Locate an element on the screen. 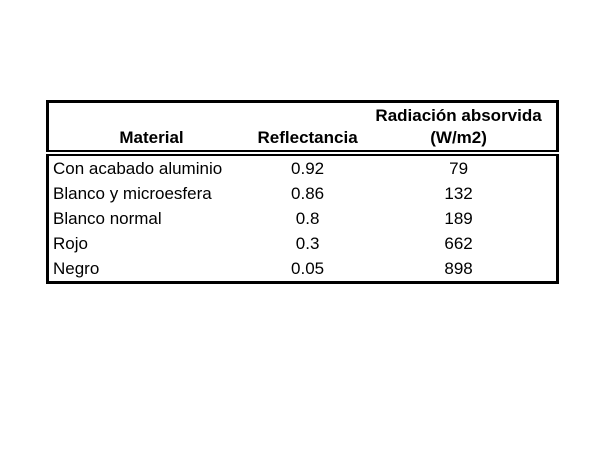  column-header-material: Material is located at coordinates (151, 128).